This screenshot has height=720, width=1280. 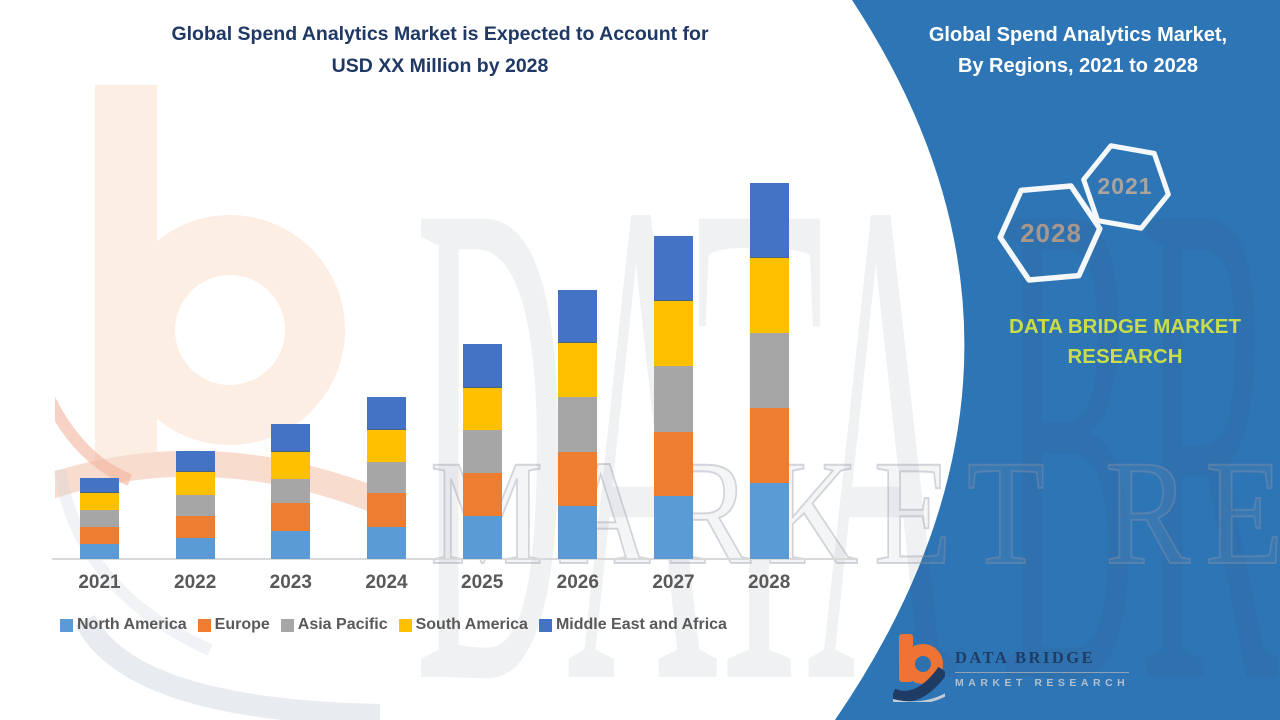 I want to click on watermark-swoosh, so click(x=217, y=595).